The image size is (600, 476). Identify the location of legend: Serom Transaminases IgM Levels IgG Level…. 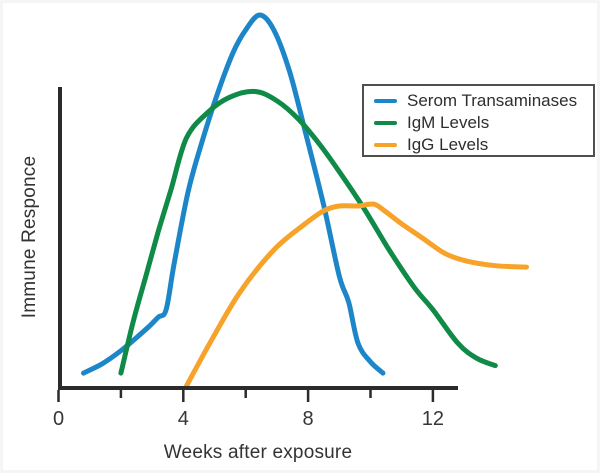
(478, 120).